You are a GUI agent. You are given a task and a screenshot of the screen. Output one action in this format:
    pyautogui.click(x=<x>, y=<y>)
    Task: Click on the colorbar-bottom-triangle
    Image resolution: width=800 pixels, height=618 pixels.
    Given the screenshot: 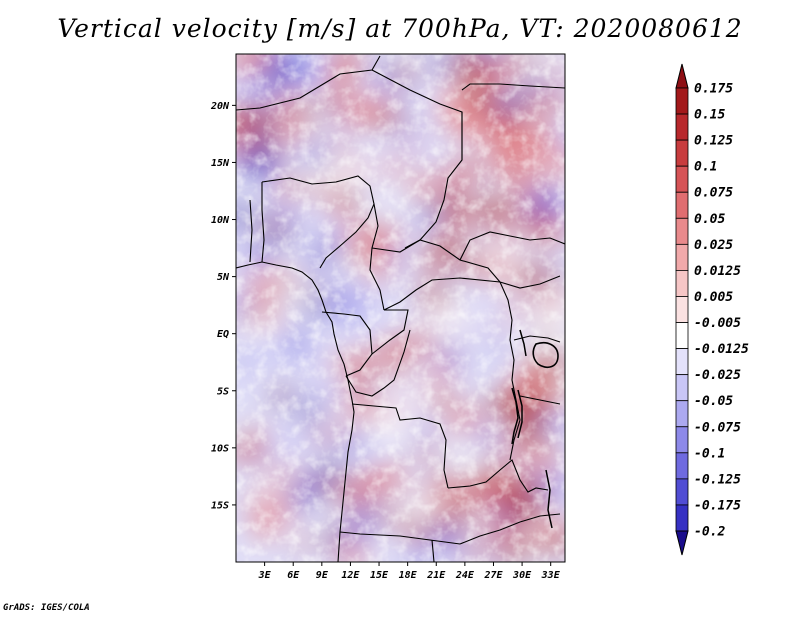 What is the action you would take?
    pyautogui.click(x=682, y=543)
    